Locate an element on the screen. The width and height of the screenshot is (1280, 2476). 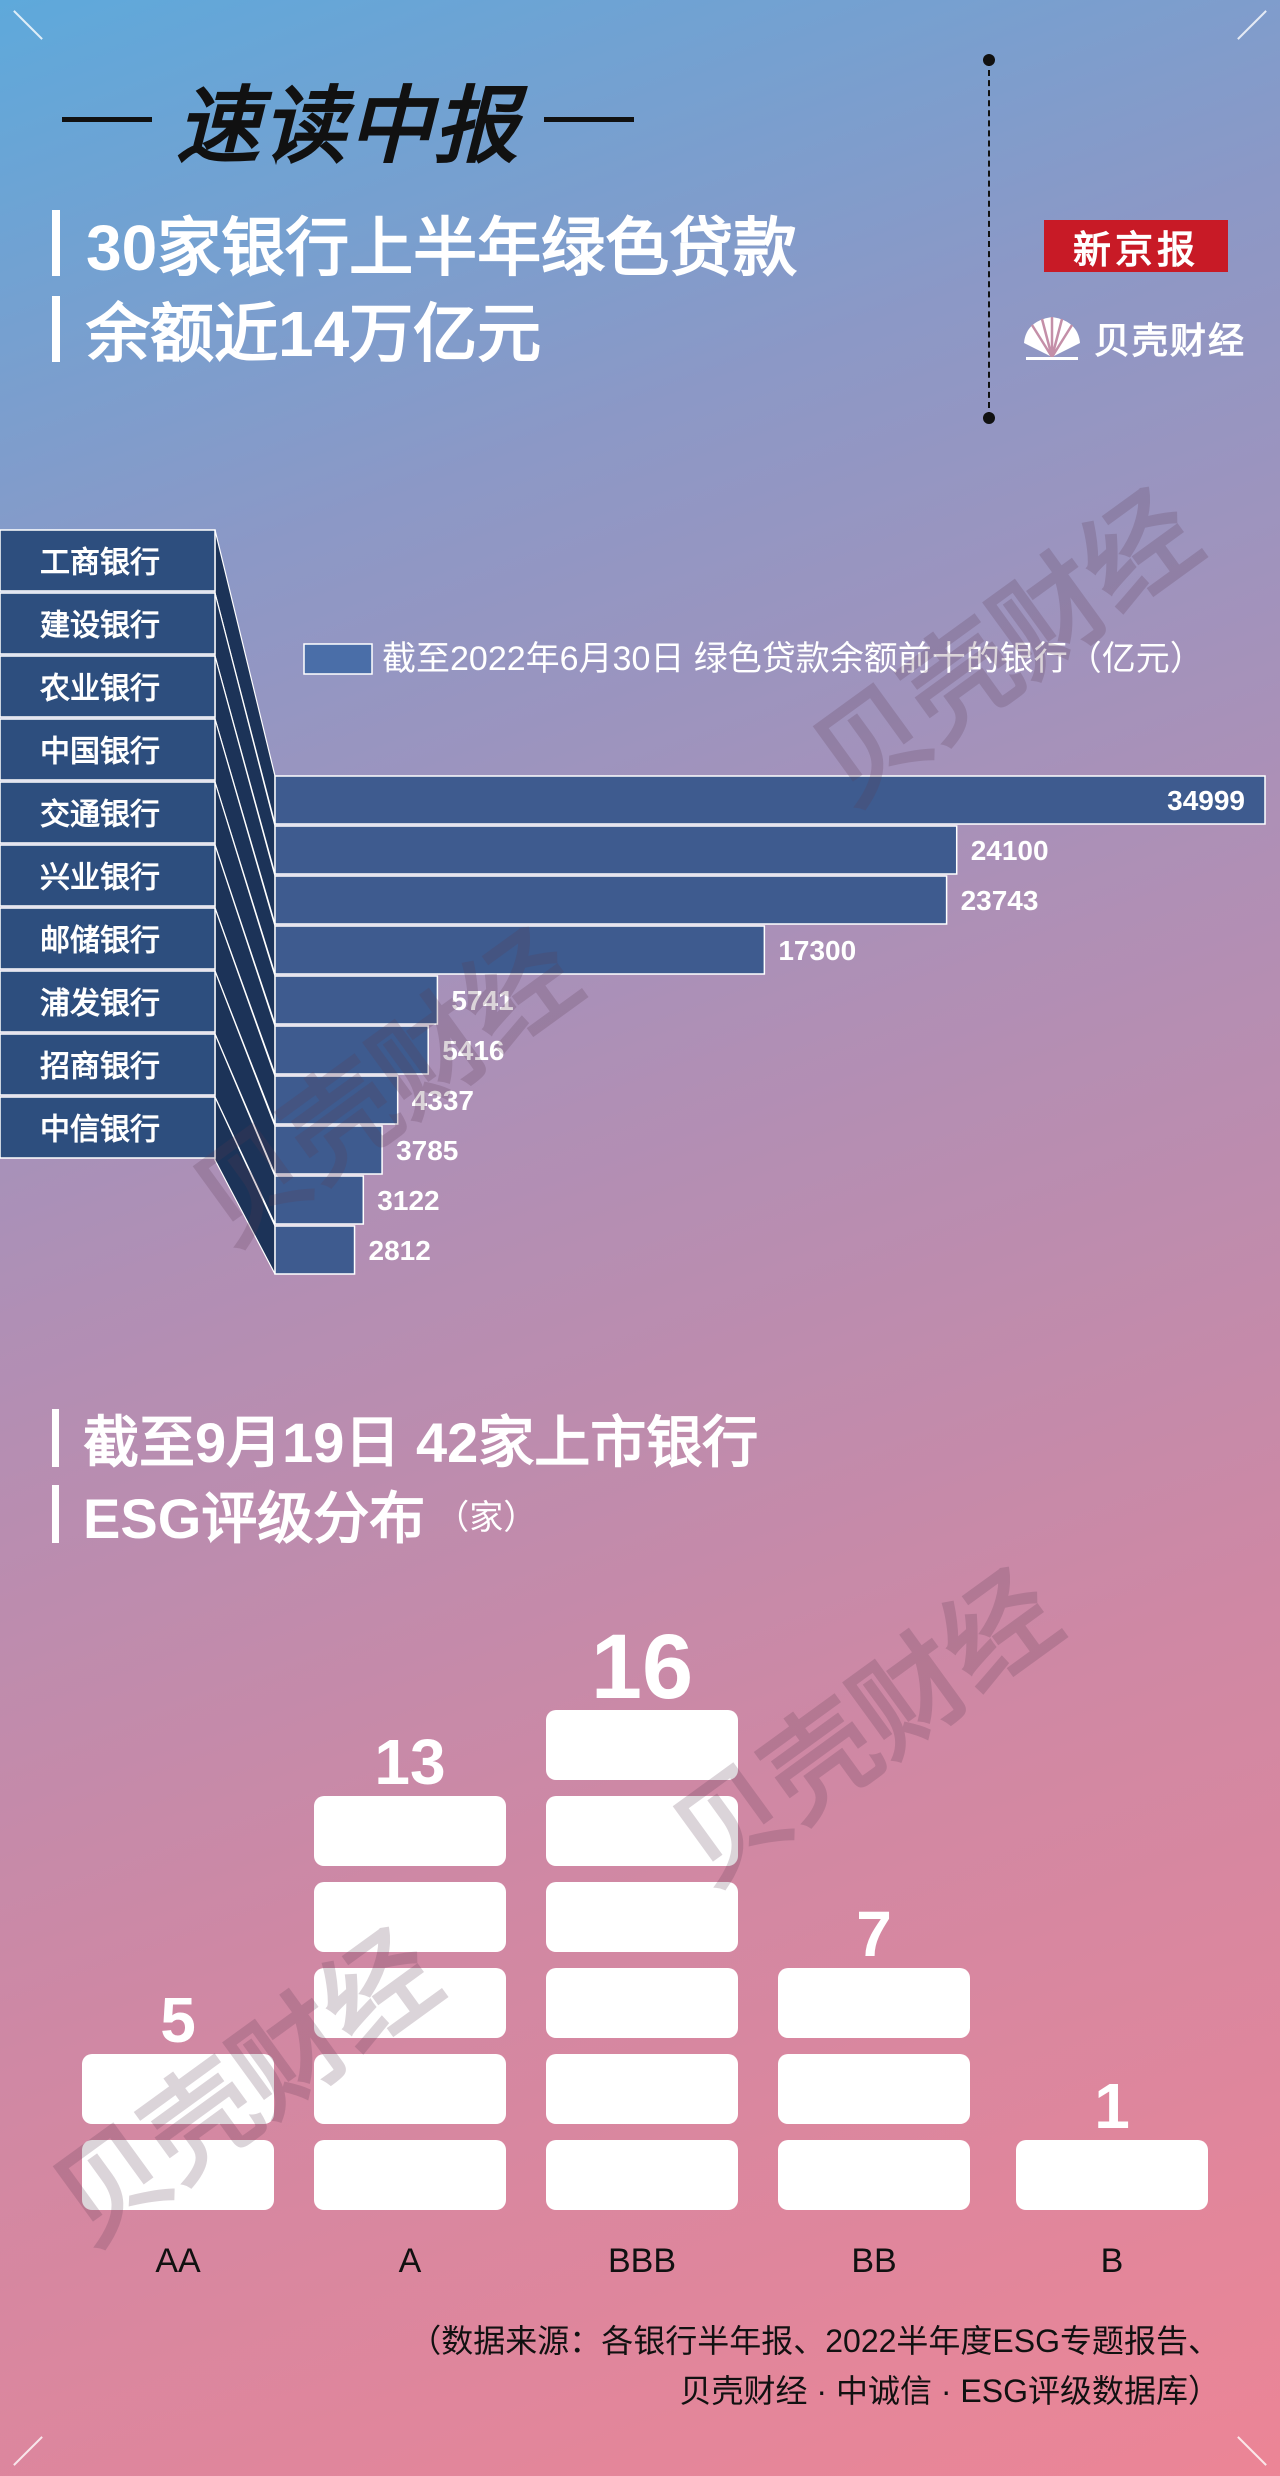
esg-title-line2: ESG评级分布 （家） is located at coordinates (405, 1514).